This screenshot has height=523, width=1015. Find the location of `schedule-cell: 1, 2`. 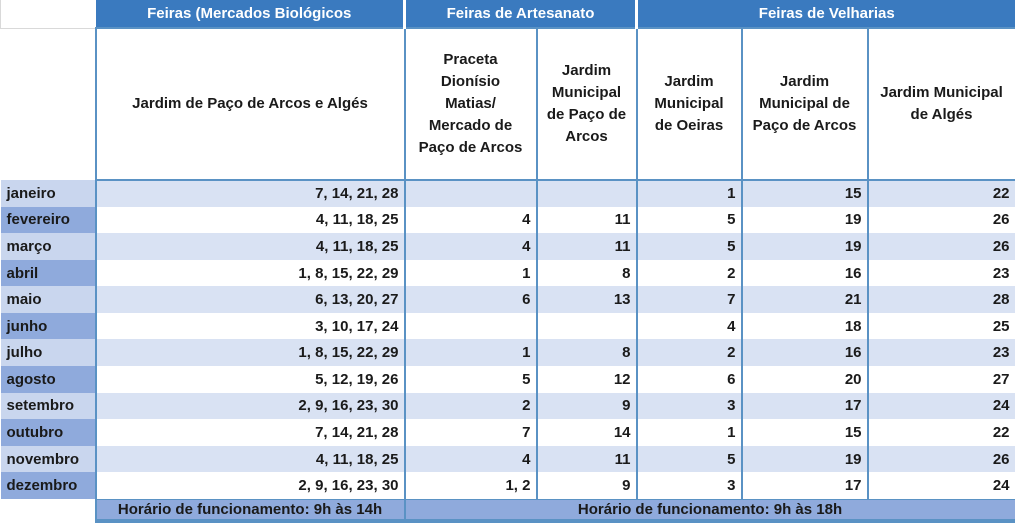

schedule-cell: 1, 2 is located at coordinates (470, 485).